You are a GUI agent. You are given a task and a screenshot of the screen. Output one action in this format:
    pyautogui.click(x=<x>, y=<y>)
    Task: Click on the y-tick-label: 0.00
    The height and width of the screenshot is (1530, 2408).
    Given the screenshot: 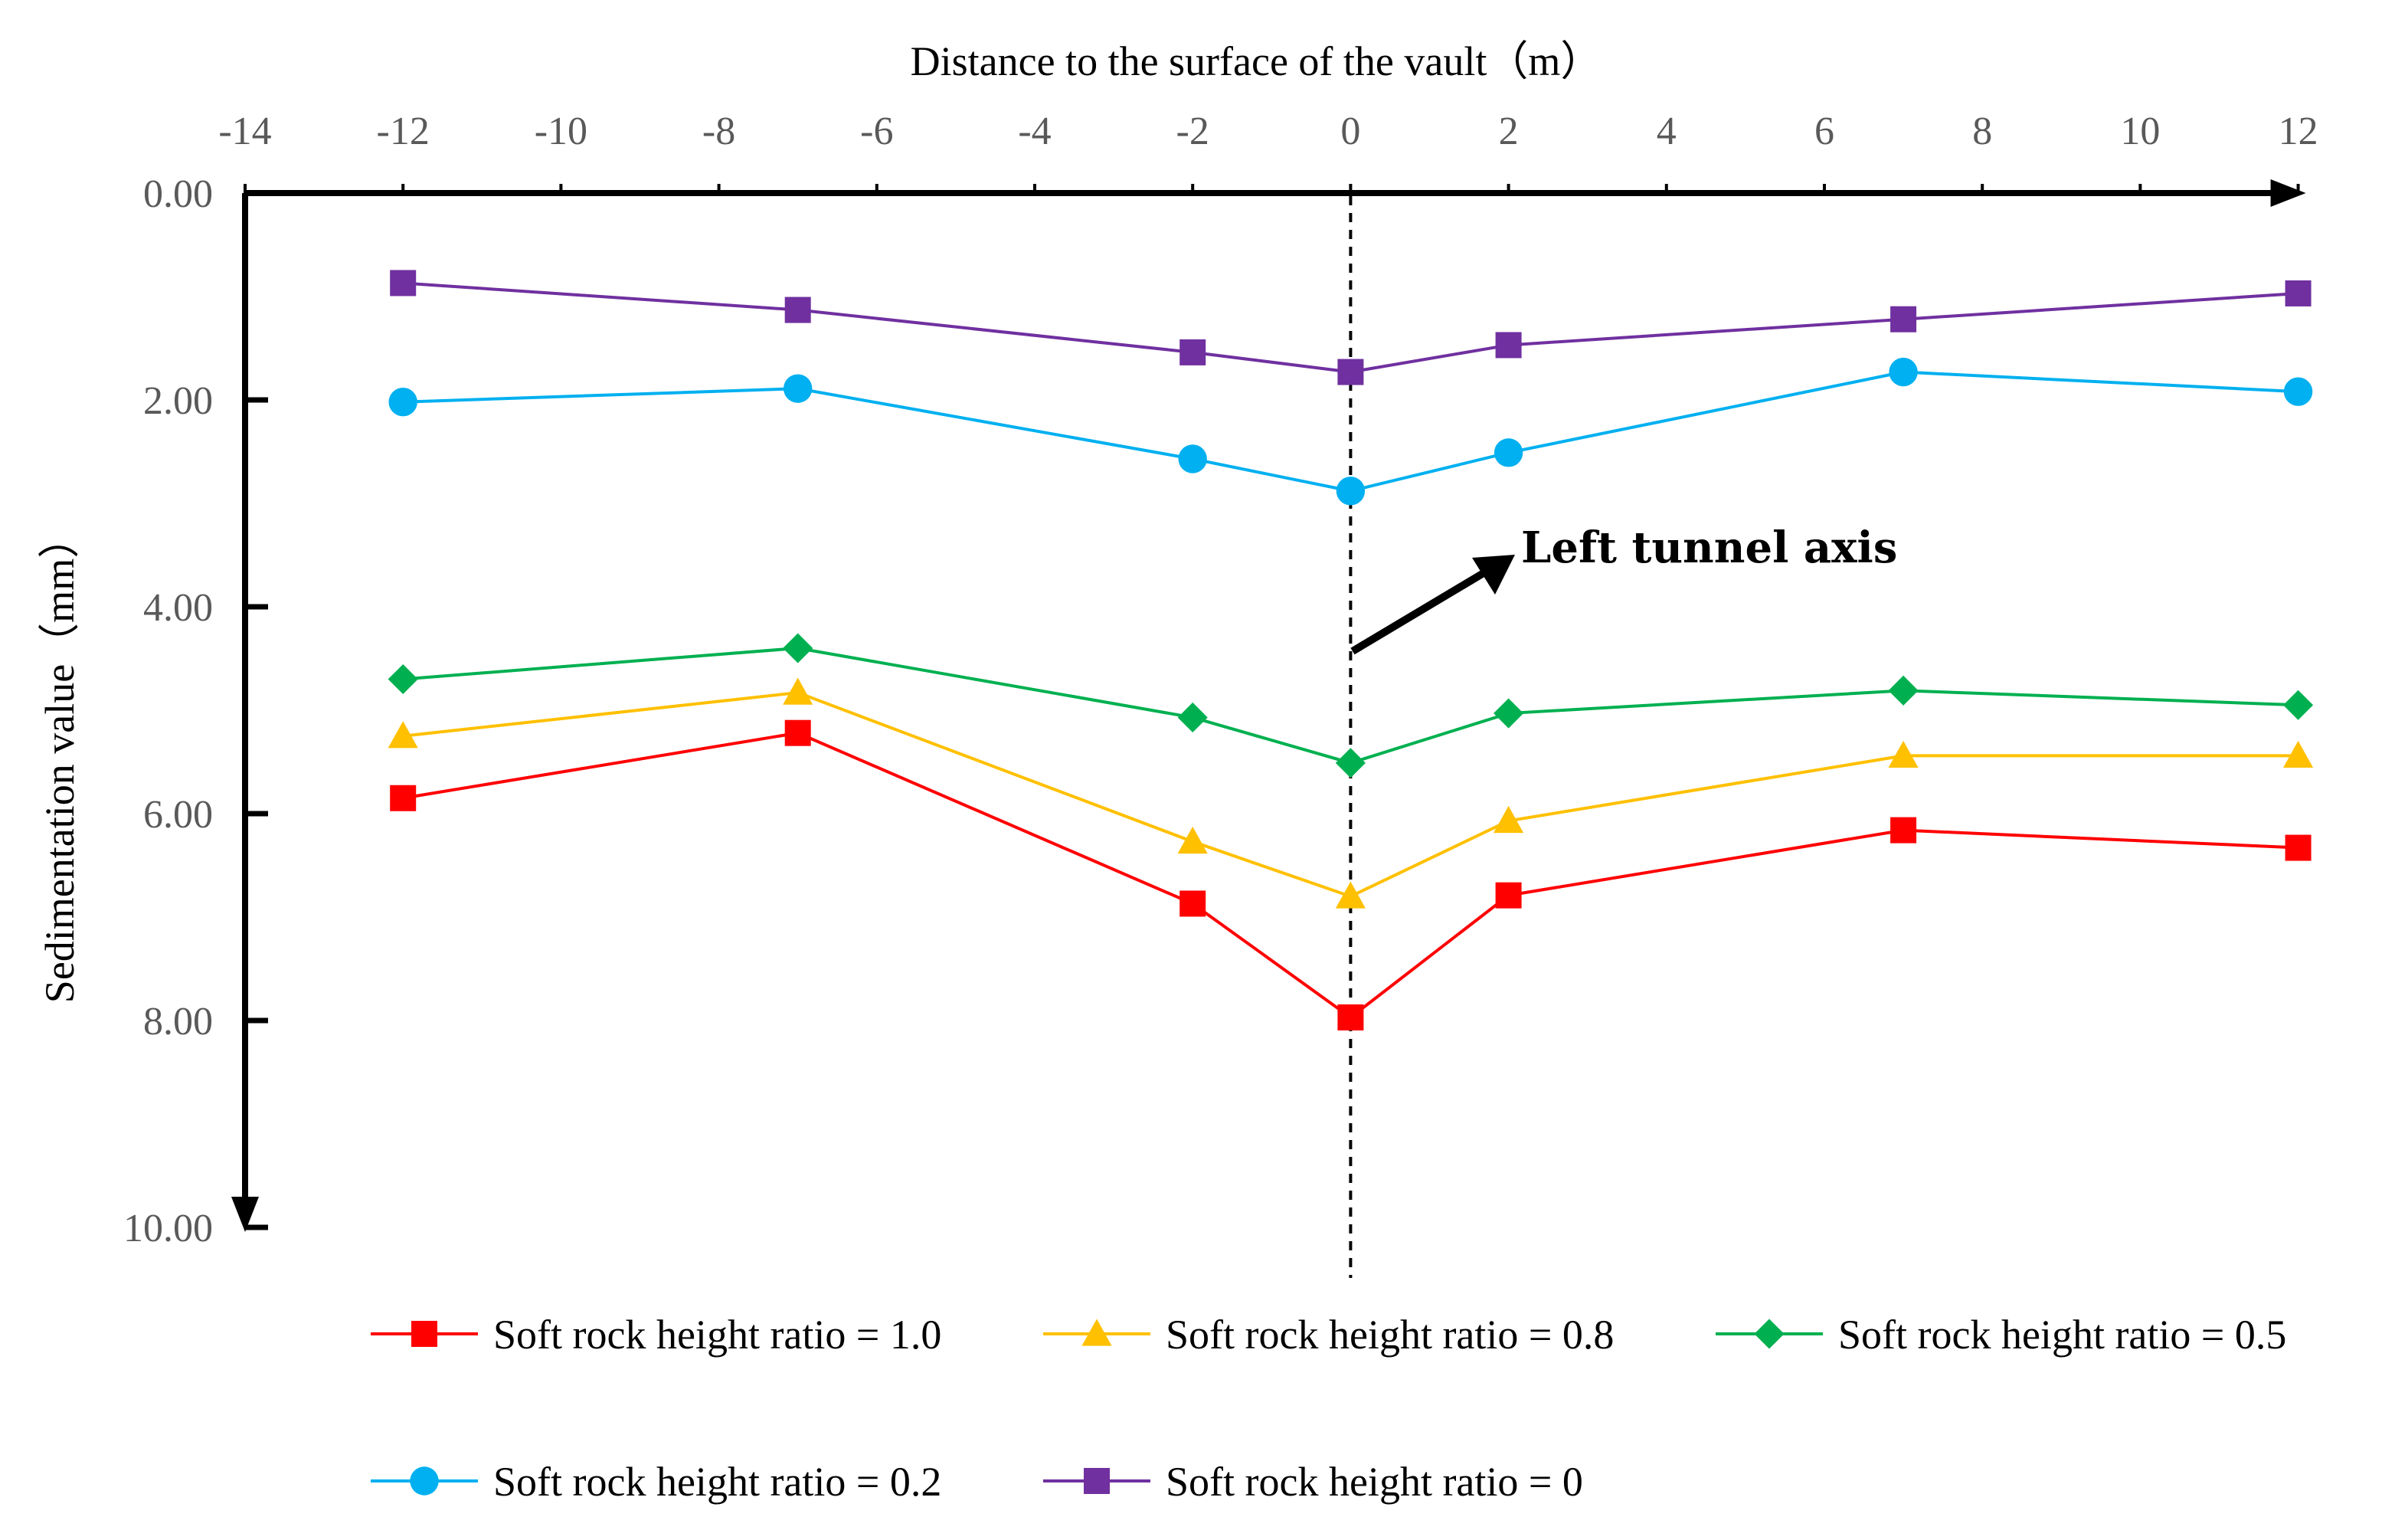 What is the action you would take?
    pyautogui.click(x=178, y=194)
    